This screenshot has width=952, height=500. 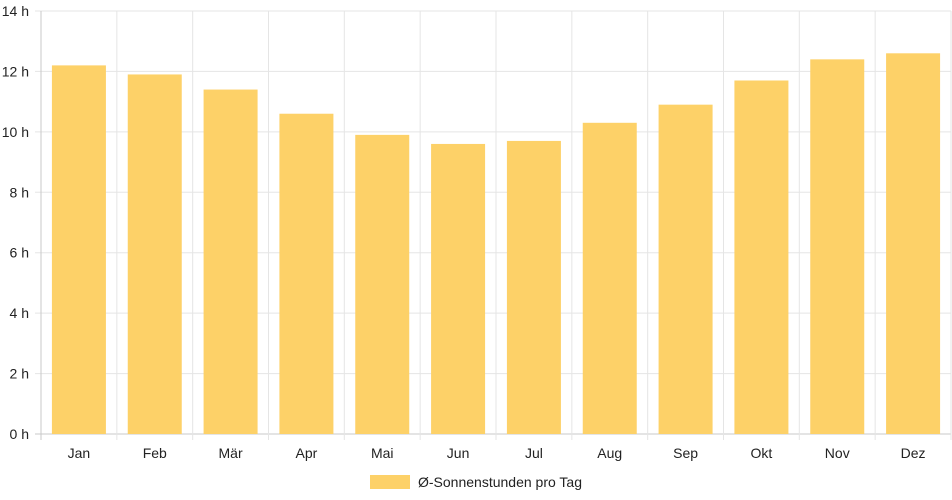 I want to click on y-tick-label: 12 h, so click(x=15, y=71).